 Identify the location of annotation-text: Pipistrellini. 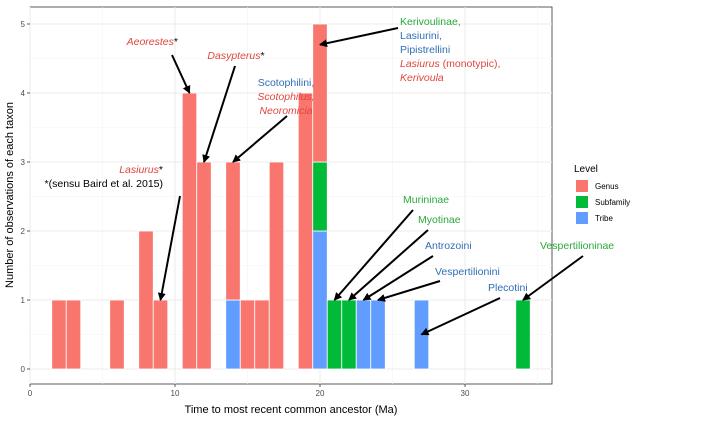
(425, 50).